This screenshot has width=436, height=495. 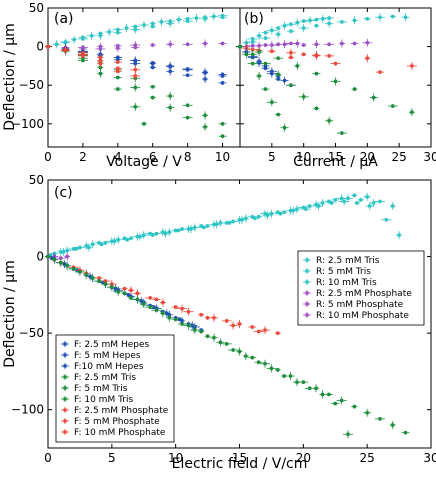 What do you see at coordinates (31, 85) in the screenshot?
I see `y-tick-label: −50` at bounding box center [31, 85].